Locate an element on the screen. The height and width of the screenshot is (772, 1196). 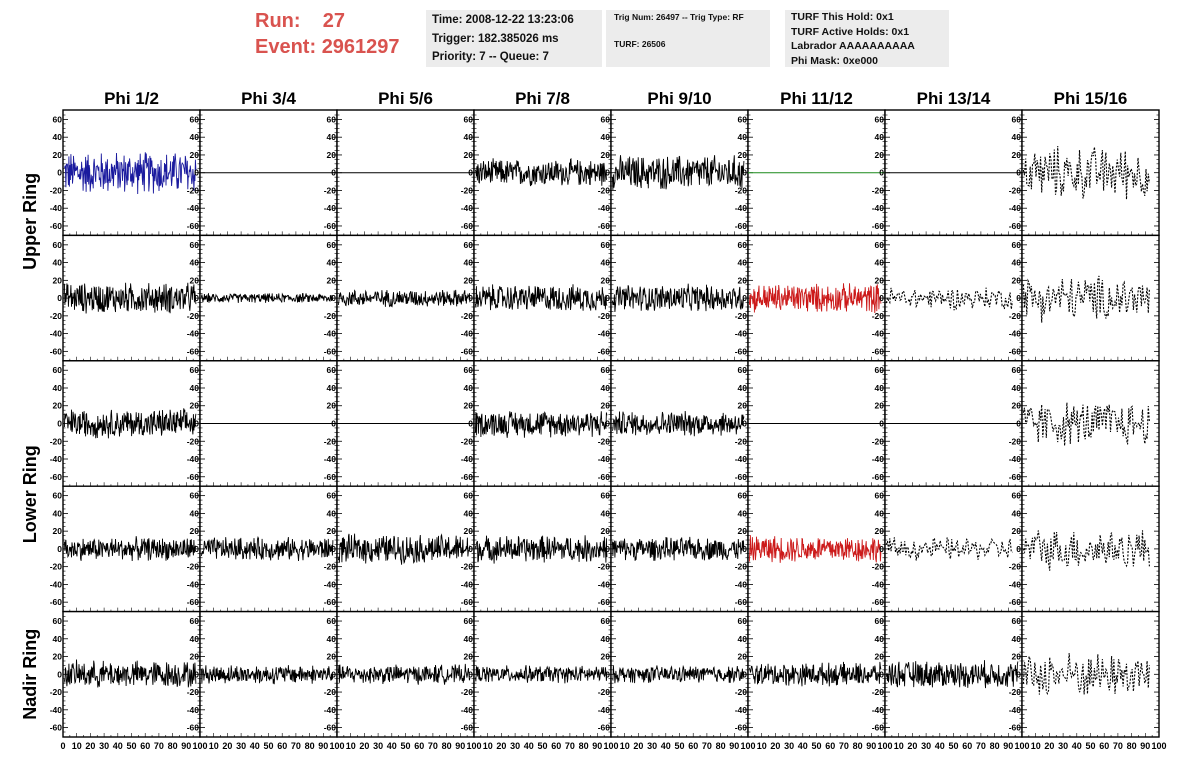
labrador-text: Labrador AAAAAAAAAA is located at coordinates (853, 46).